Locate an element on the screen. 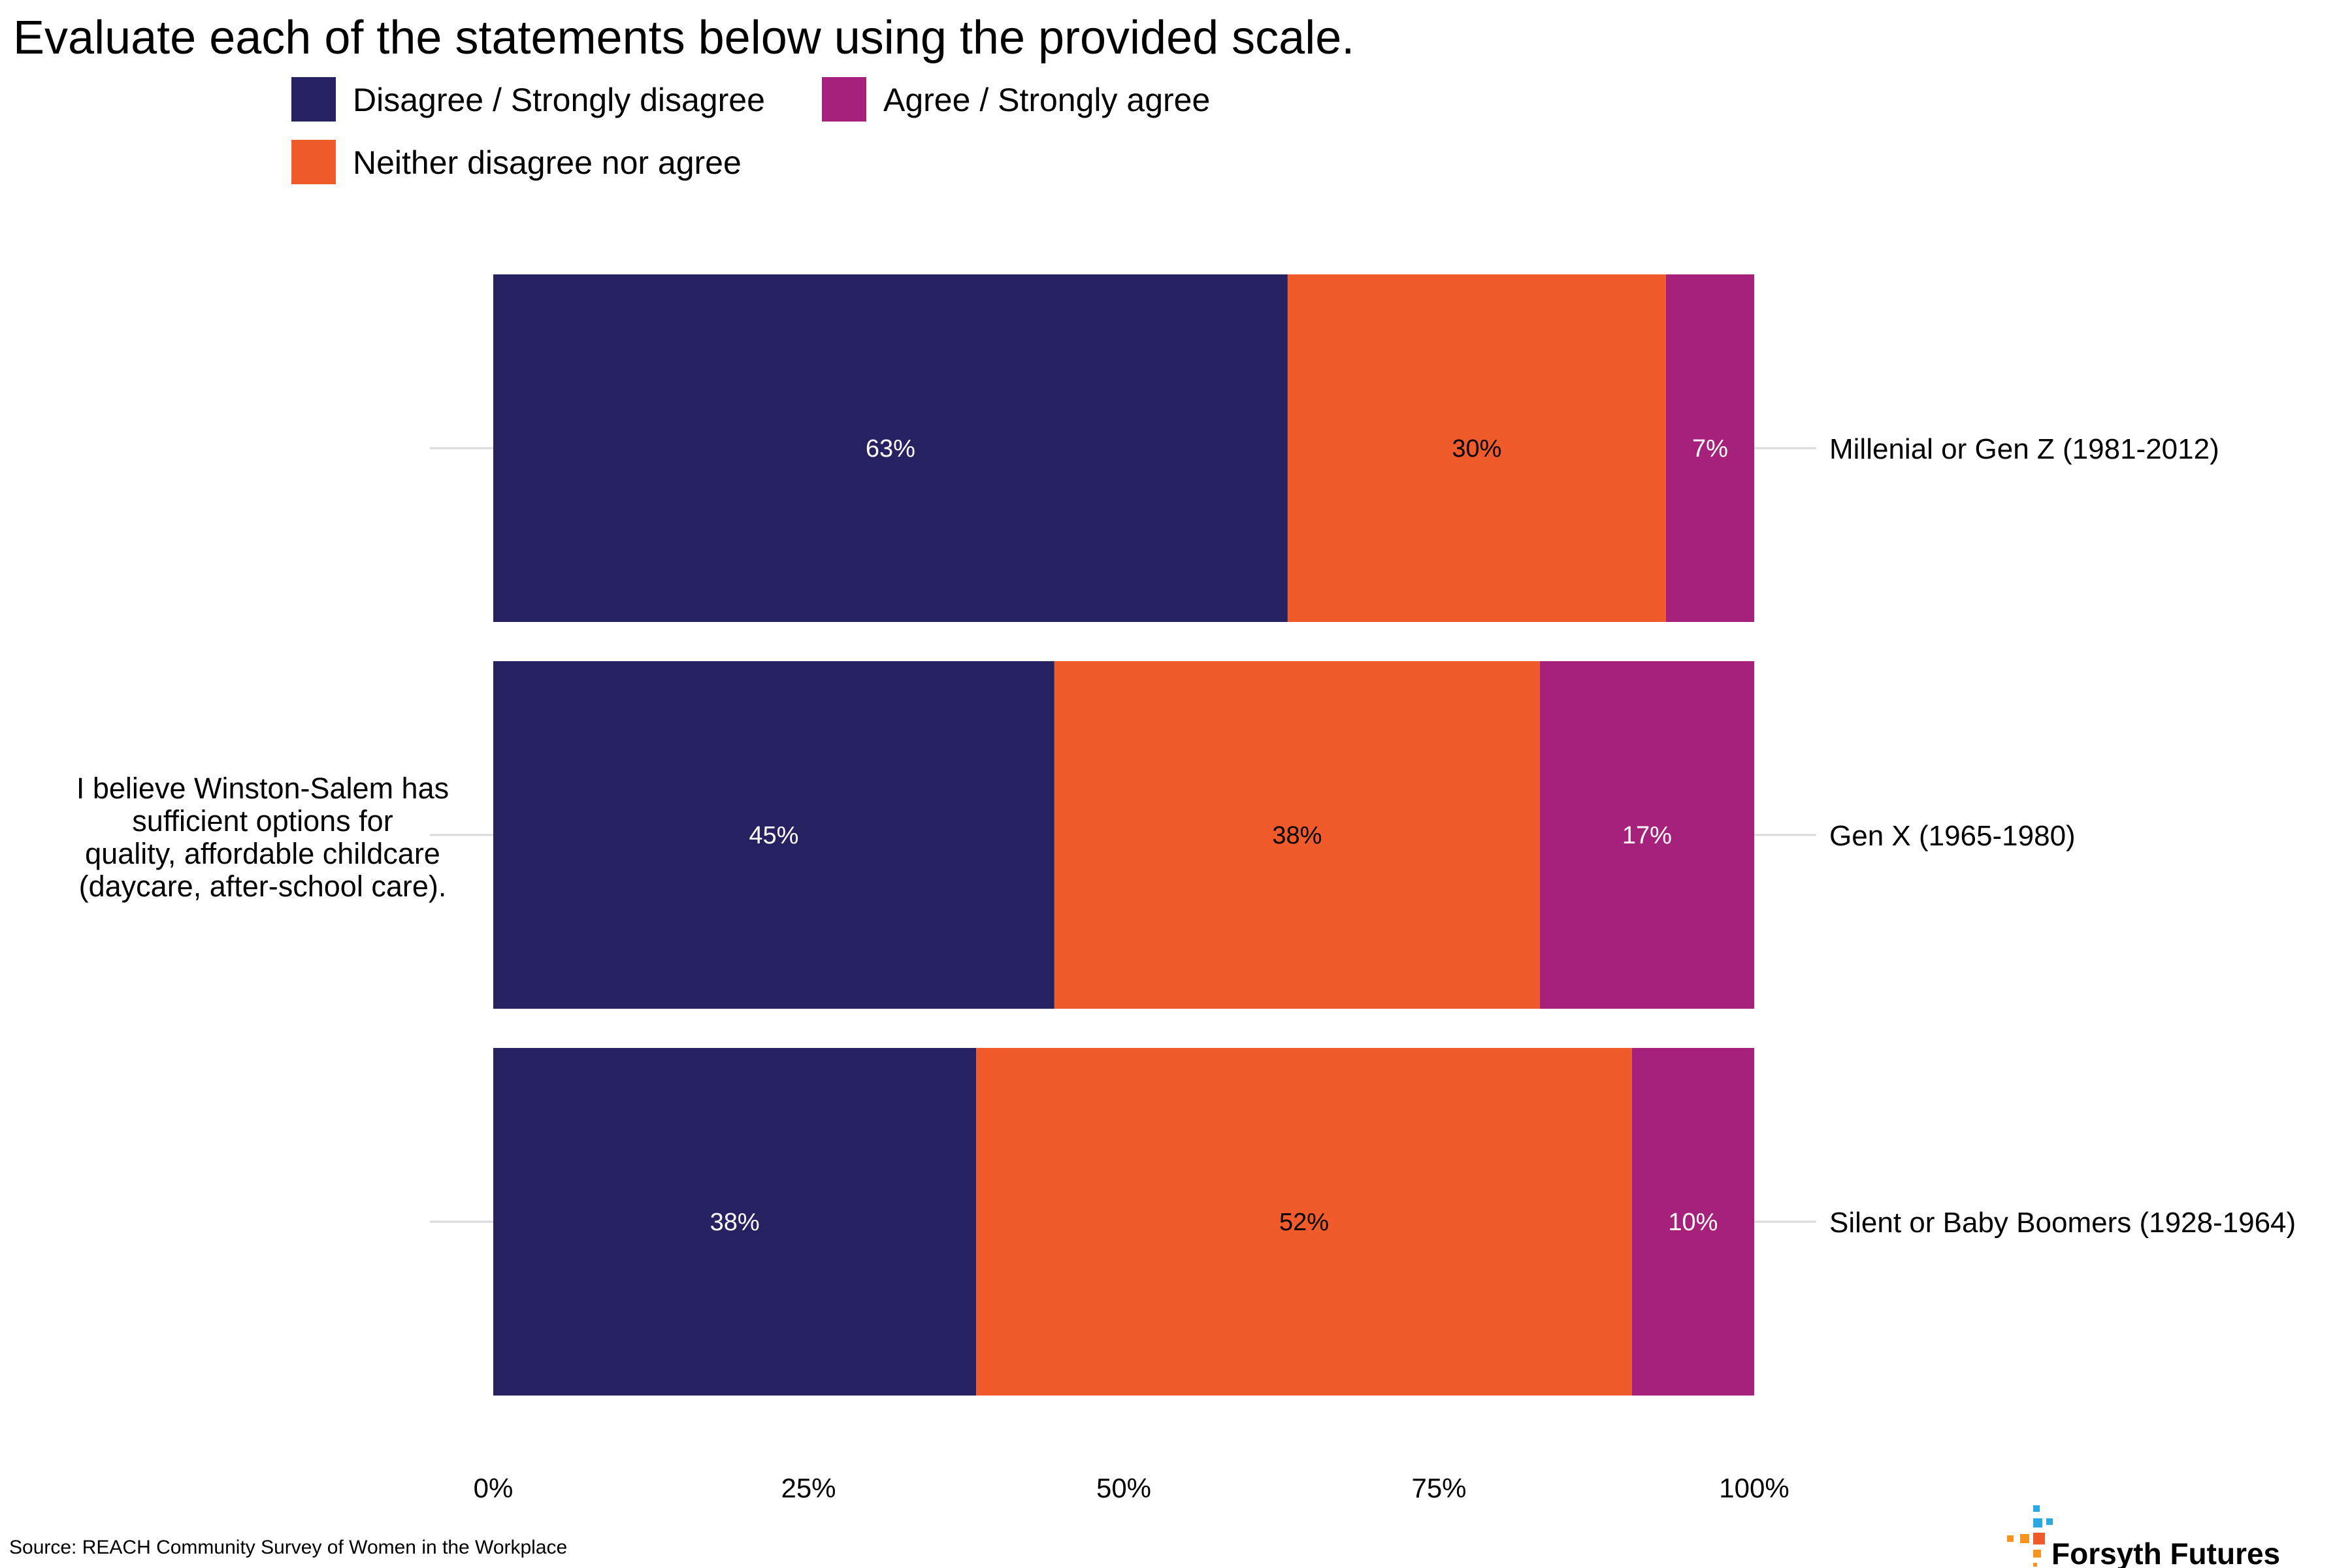 The width and height of the screenshot is (2352, 1568). forsyth-futures-logo: Forsyth Futures is located at coordinates (2143, 1536).